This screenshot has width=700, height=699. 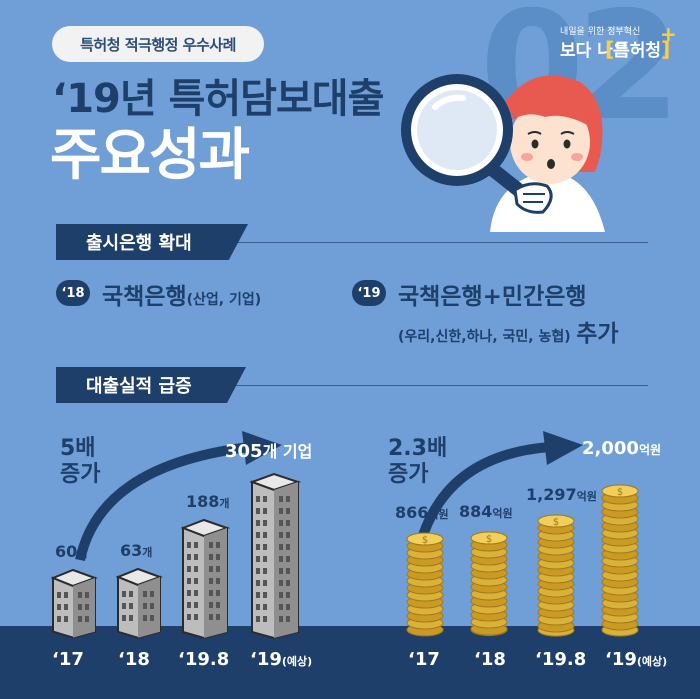 I want to click on building-value-number: 63, so click(x=131, y=551).